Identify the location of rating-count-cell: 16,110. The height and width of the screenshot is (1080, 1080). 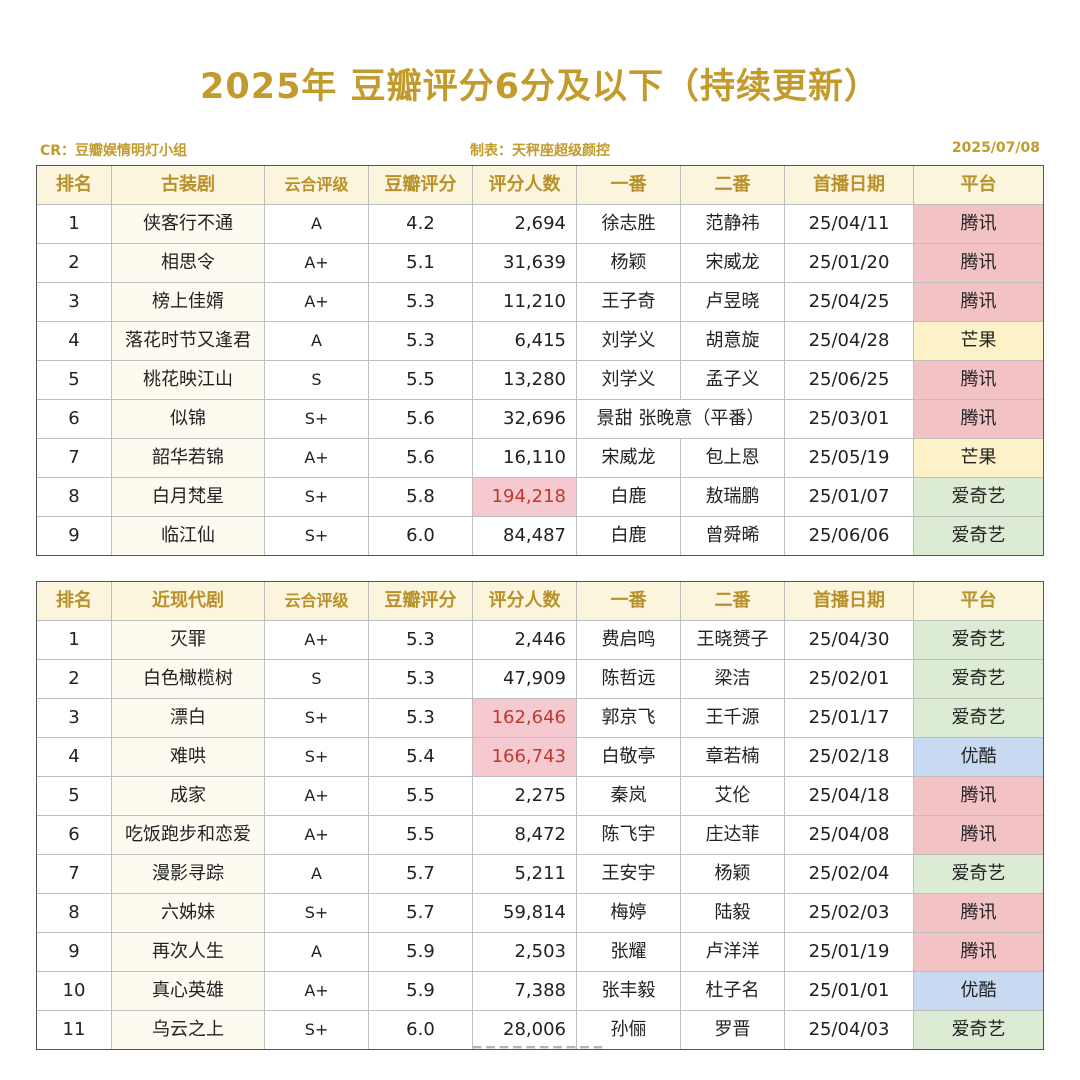
(525, 458).